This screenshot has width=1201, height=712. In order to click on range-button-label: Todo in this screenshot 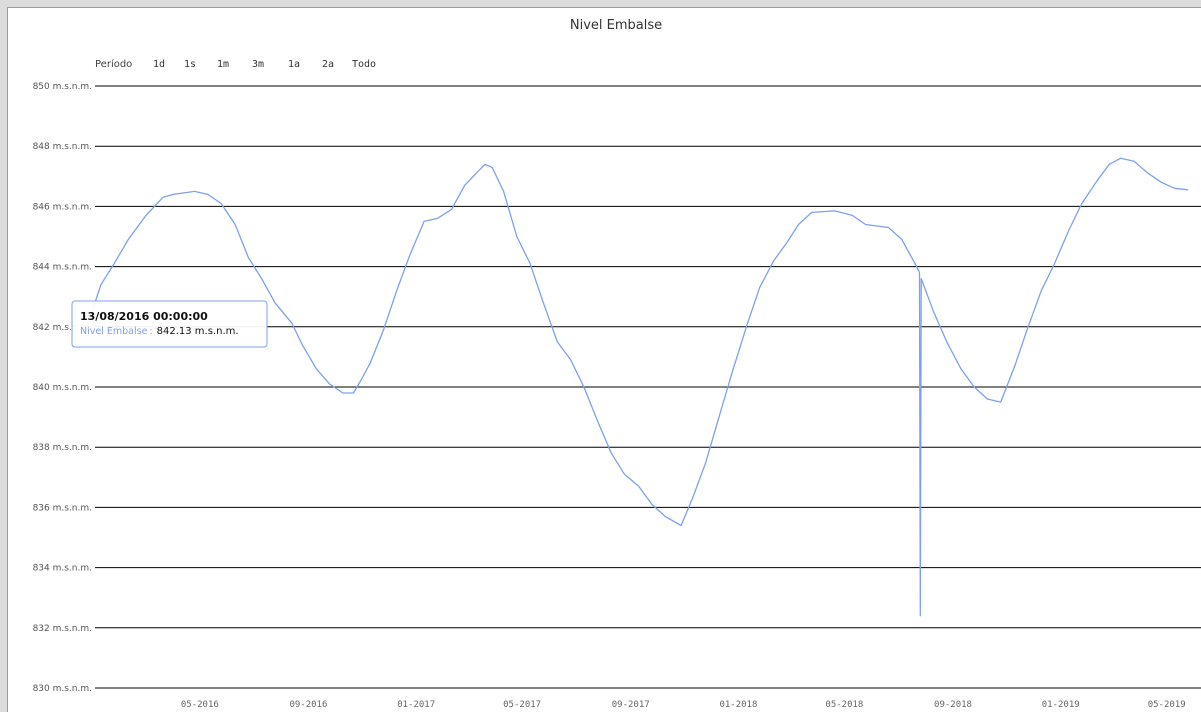, I will do `click(364, 64)`.